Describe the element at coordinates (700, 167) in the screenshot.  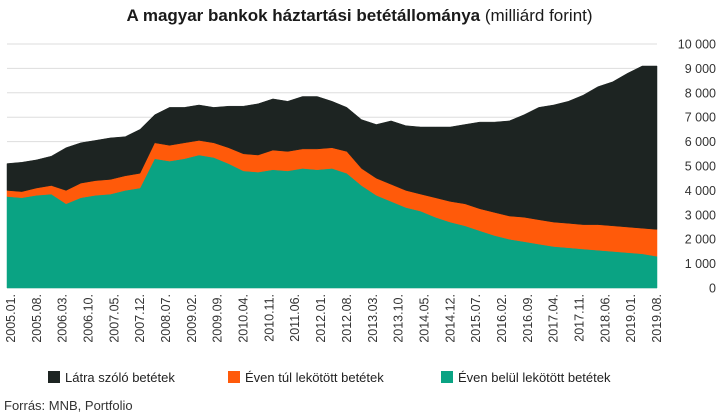
I see `y-tick-label: 5 000` at that location.